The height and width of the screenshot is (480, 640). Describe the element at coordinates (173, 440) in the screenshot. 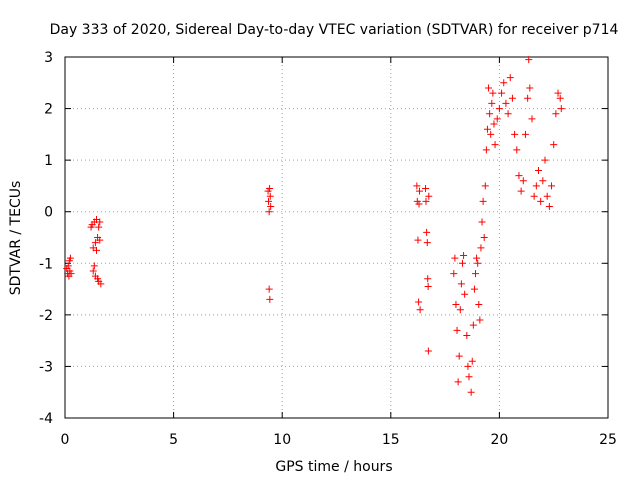

I see `x-tick-label: 5` at that location.